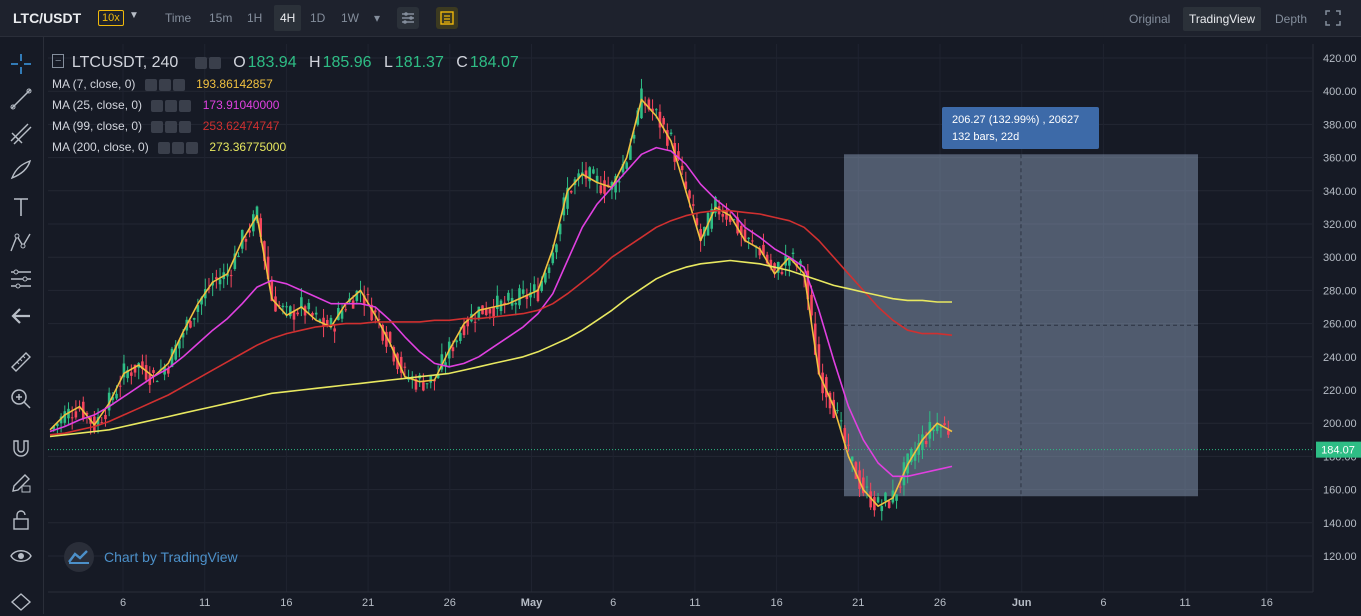 The width and height of the screenshot is (1361, 616). Describe the element at coordinates (288, 18) in the screenshot. I see `tab-4h: 4H` at that location.